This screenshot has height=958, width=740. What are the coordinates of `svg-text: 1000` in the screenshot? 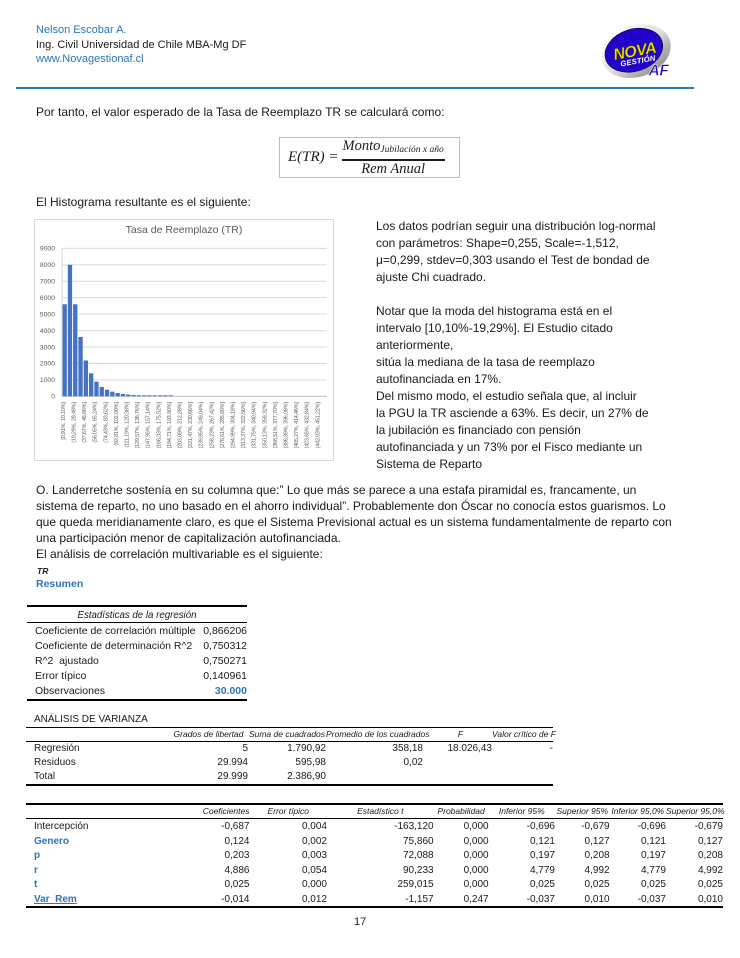 It's located at (47, 380).